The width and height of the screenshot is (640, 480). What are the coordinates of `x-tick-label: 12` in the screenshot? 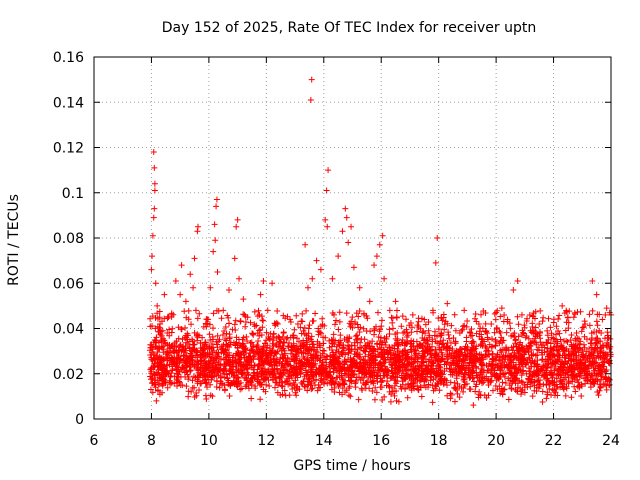 It's located at (266, 441).